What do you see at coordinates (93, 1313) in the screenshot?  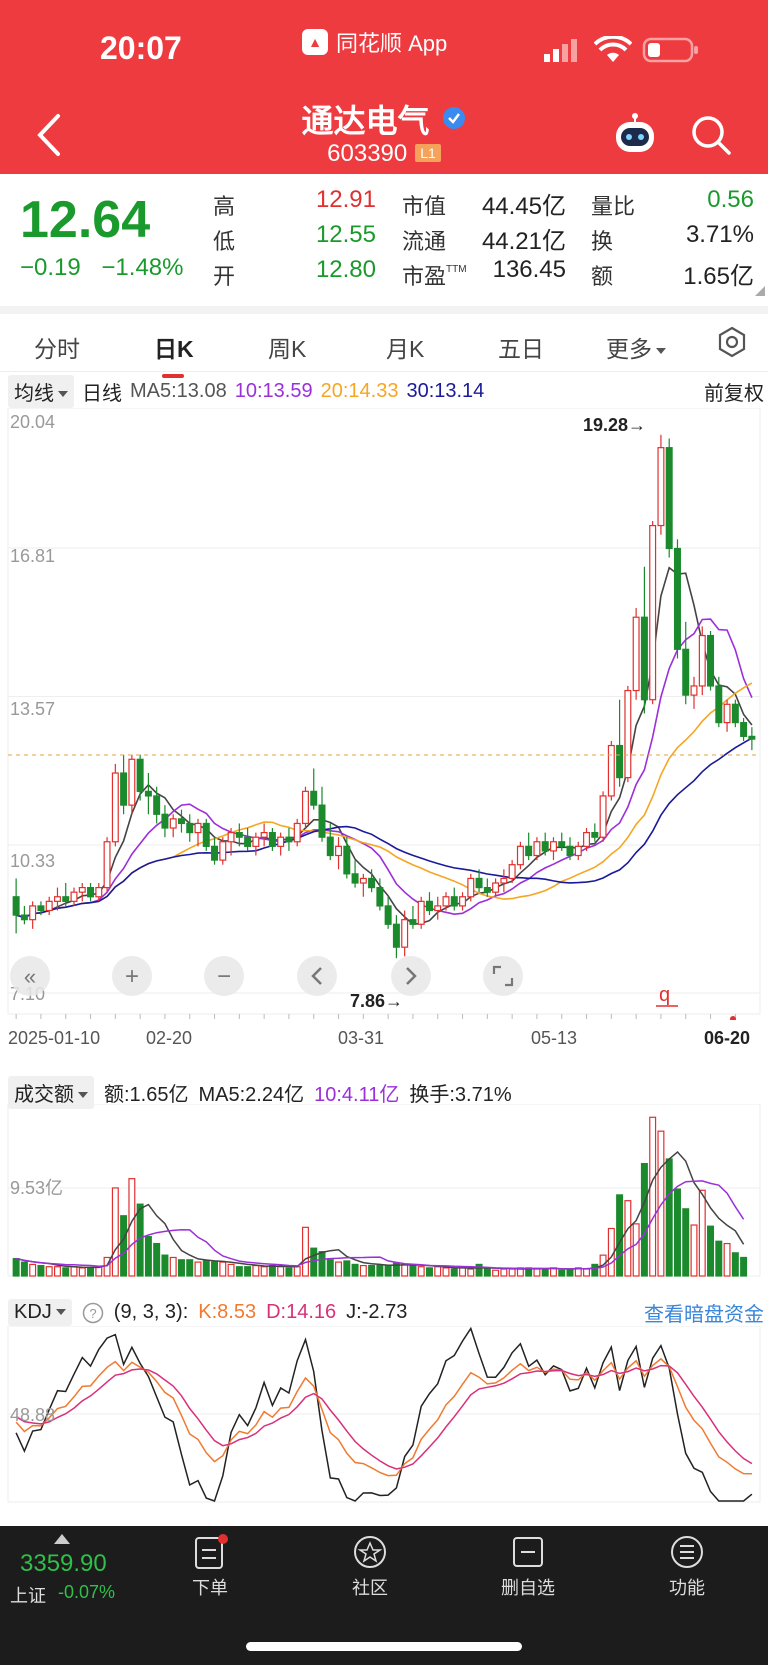 I see `help-icon: ?` at bounding box center [93, 1313].